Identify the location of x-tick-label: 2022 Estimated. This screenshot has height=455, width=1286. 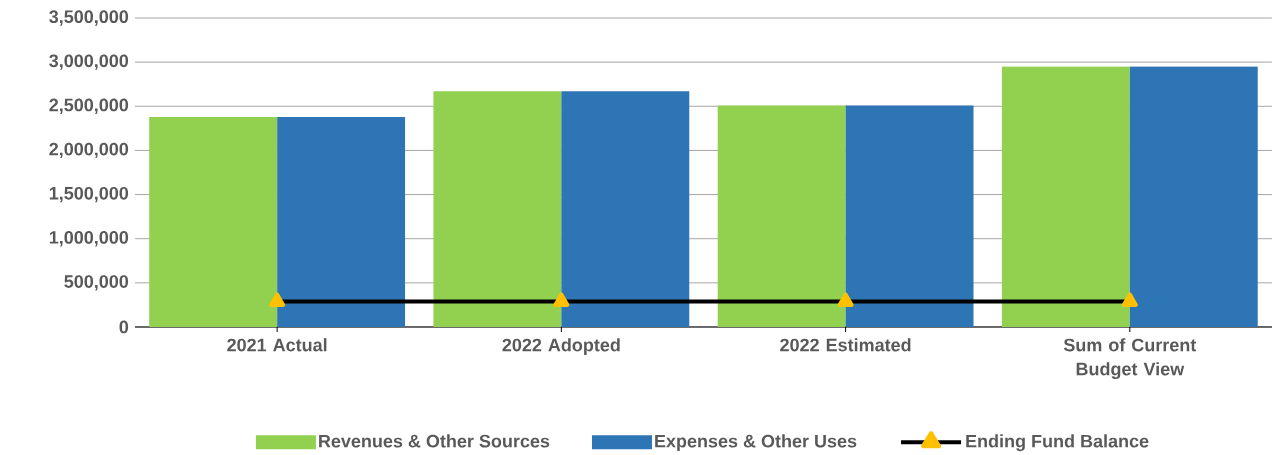
(845, 345).